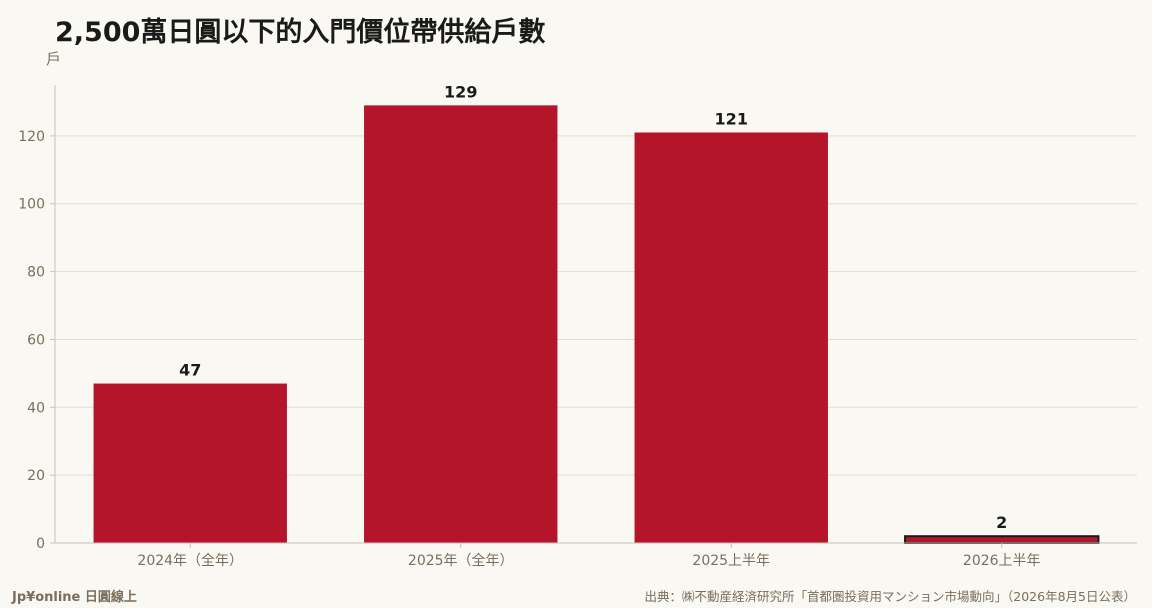 The width and height of the screenshot is (1152, 608). Describe the element at coordinates (300, 32) in the screenshot. I see `chart-title: 2,500萬日圓以下的入門價位帶供給戶數` at that location.